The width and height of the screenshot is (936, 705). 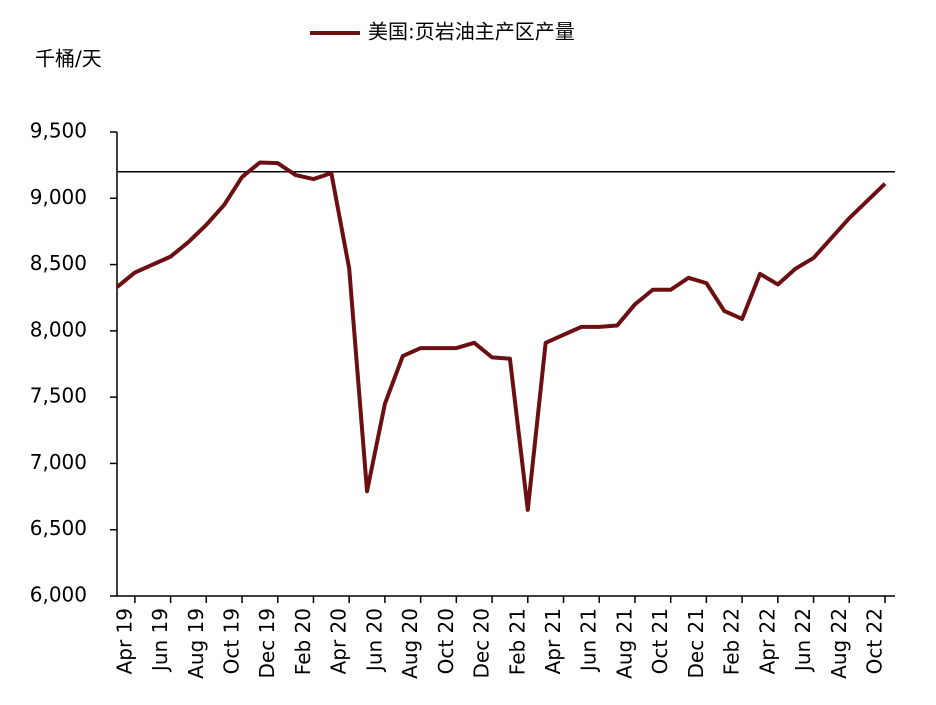 What do you see at coordinates (446, 641) in the screenshot?
I see `x-tick-label: Oct 20` at bounding box center [446, 641].